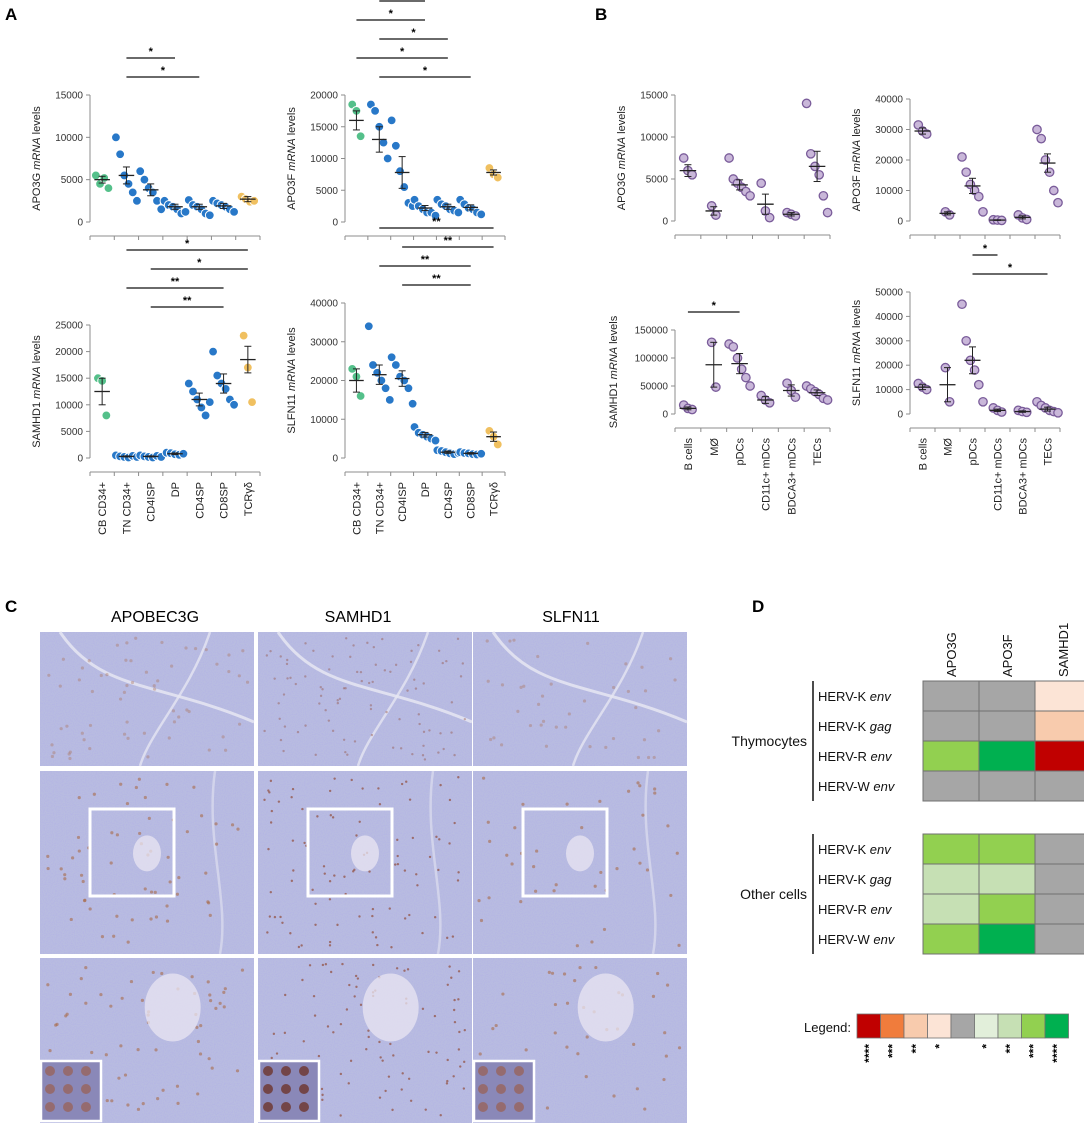 This screenshot has width=1084, height=1125. Describe the element at coordinates (225, 500) in the screenshot. I see `x-tick-label: CD8SP` at that location.